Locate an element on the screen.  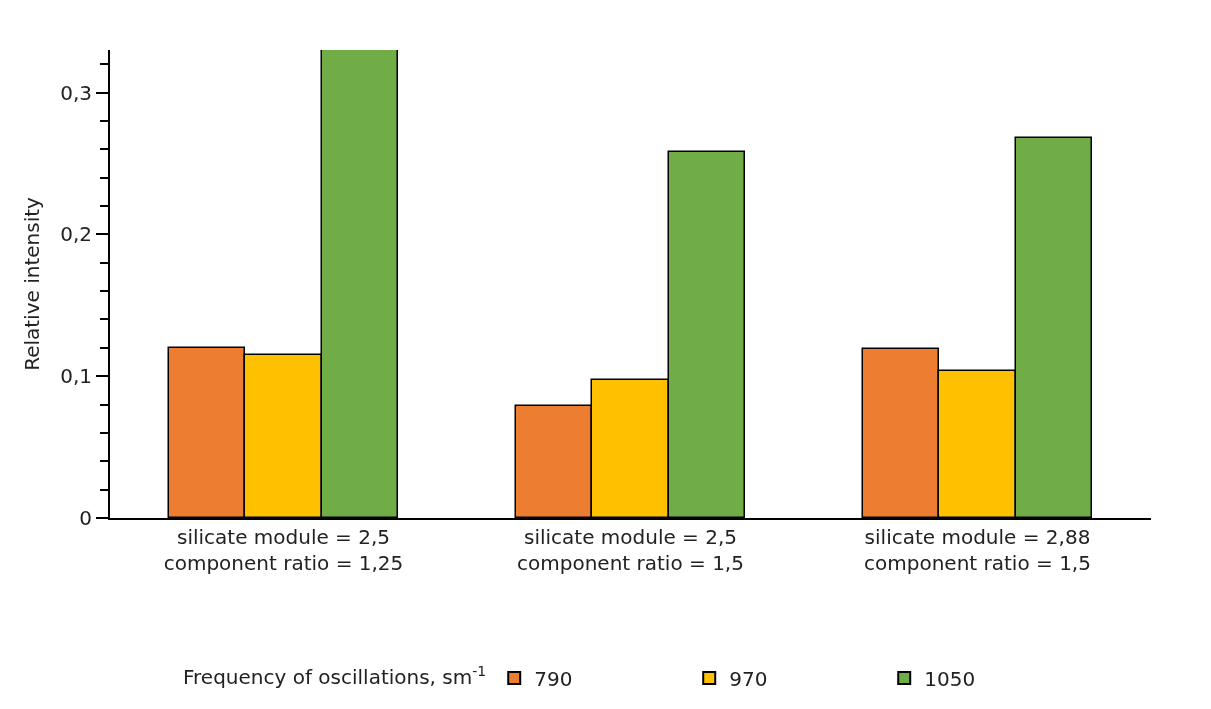
legend-label: 790 is located at coordinates (553, 678).